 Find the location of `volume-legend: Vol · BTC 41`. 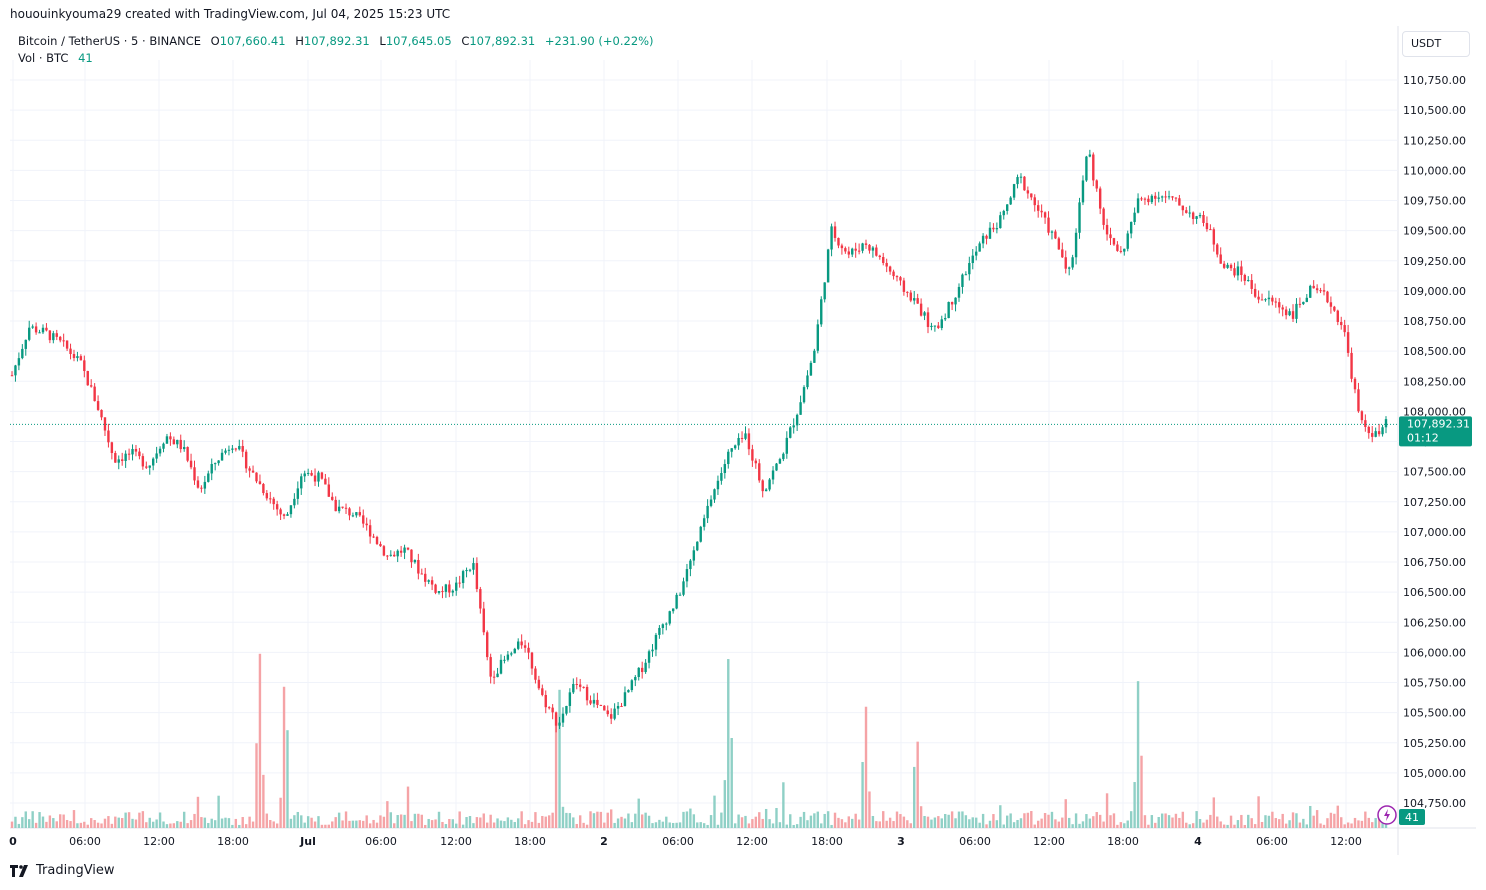

volume-legend: Vol · BTC 41 is located at coordinates (55, 58).